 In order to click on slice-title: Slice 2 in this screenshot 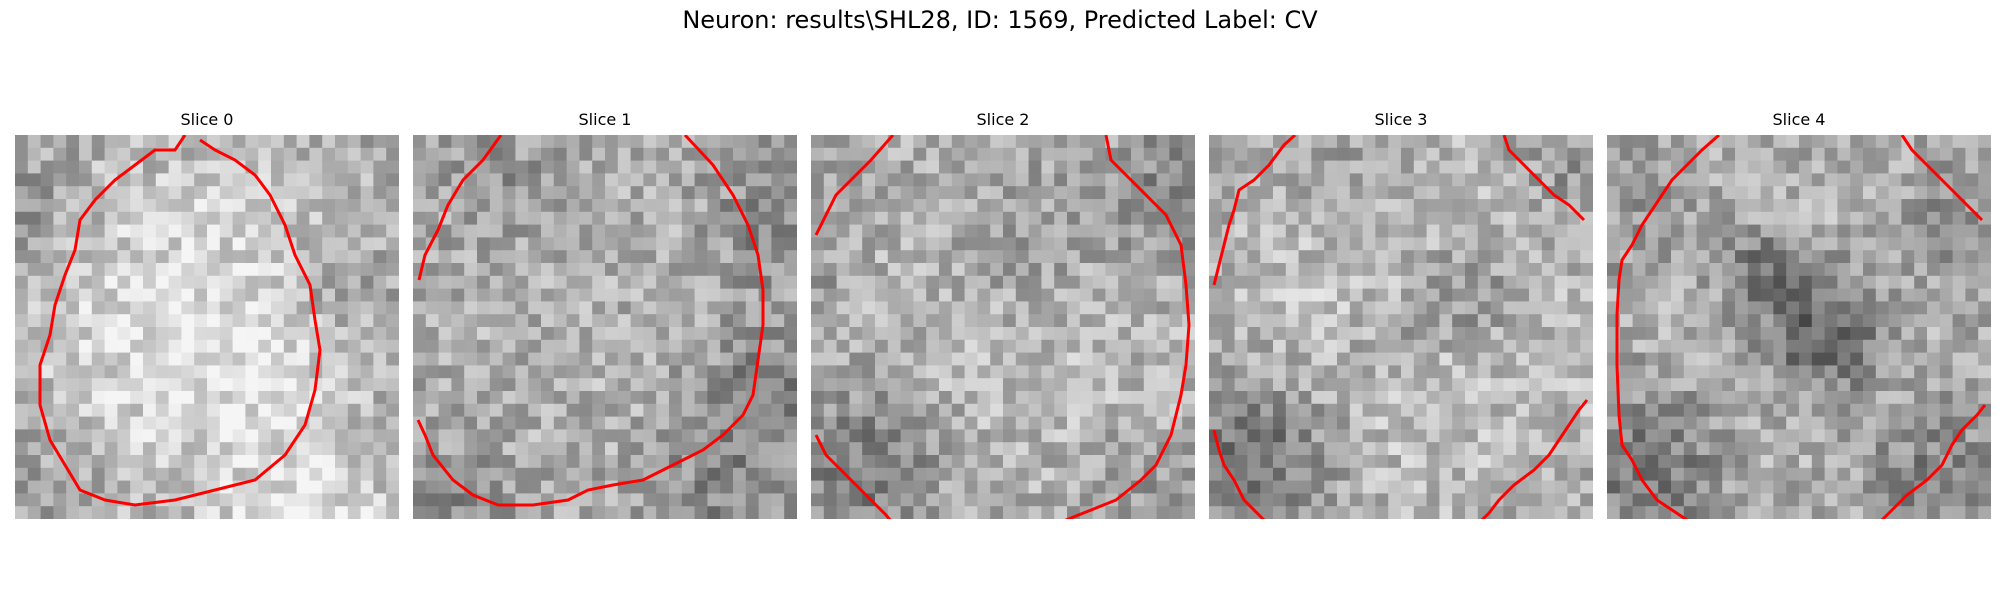, I will do `click(1003, 119)`.